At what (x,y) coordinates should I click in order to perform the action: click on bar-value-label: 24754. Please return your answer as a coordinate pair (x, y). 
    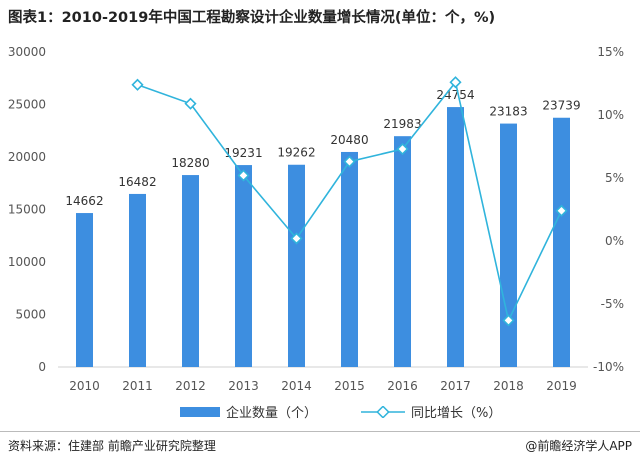
    Looking at the image, I should click on (455, 95).